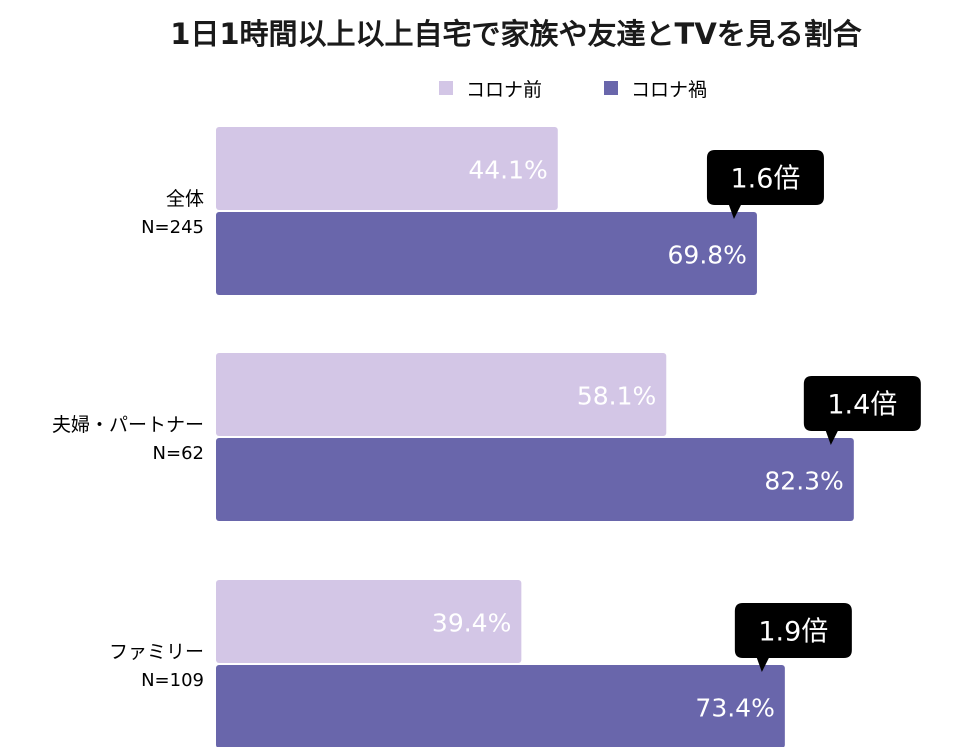  Describe the element at coordinates (611, 88) in the screenshot. I see `legend-swatch-during` at that location.